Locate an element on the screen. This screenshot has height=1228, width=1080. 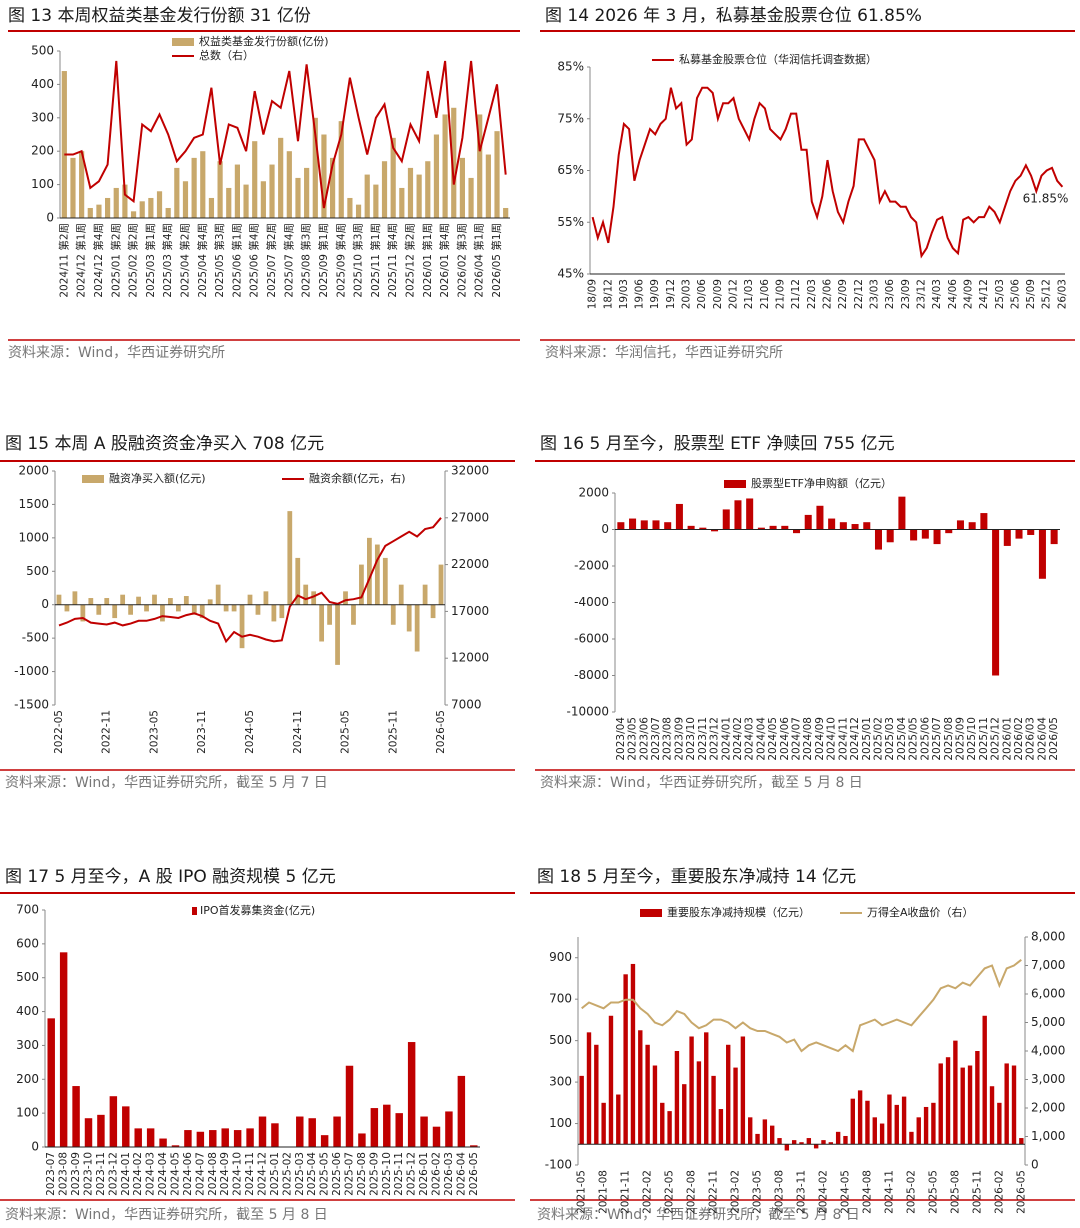
x-tick-label: 2021-08 is located at coordinates (604, 1192).